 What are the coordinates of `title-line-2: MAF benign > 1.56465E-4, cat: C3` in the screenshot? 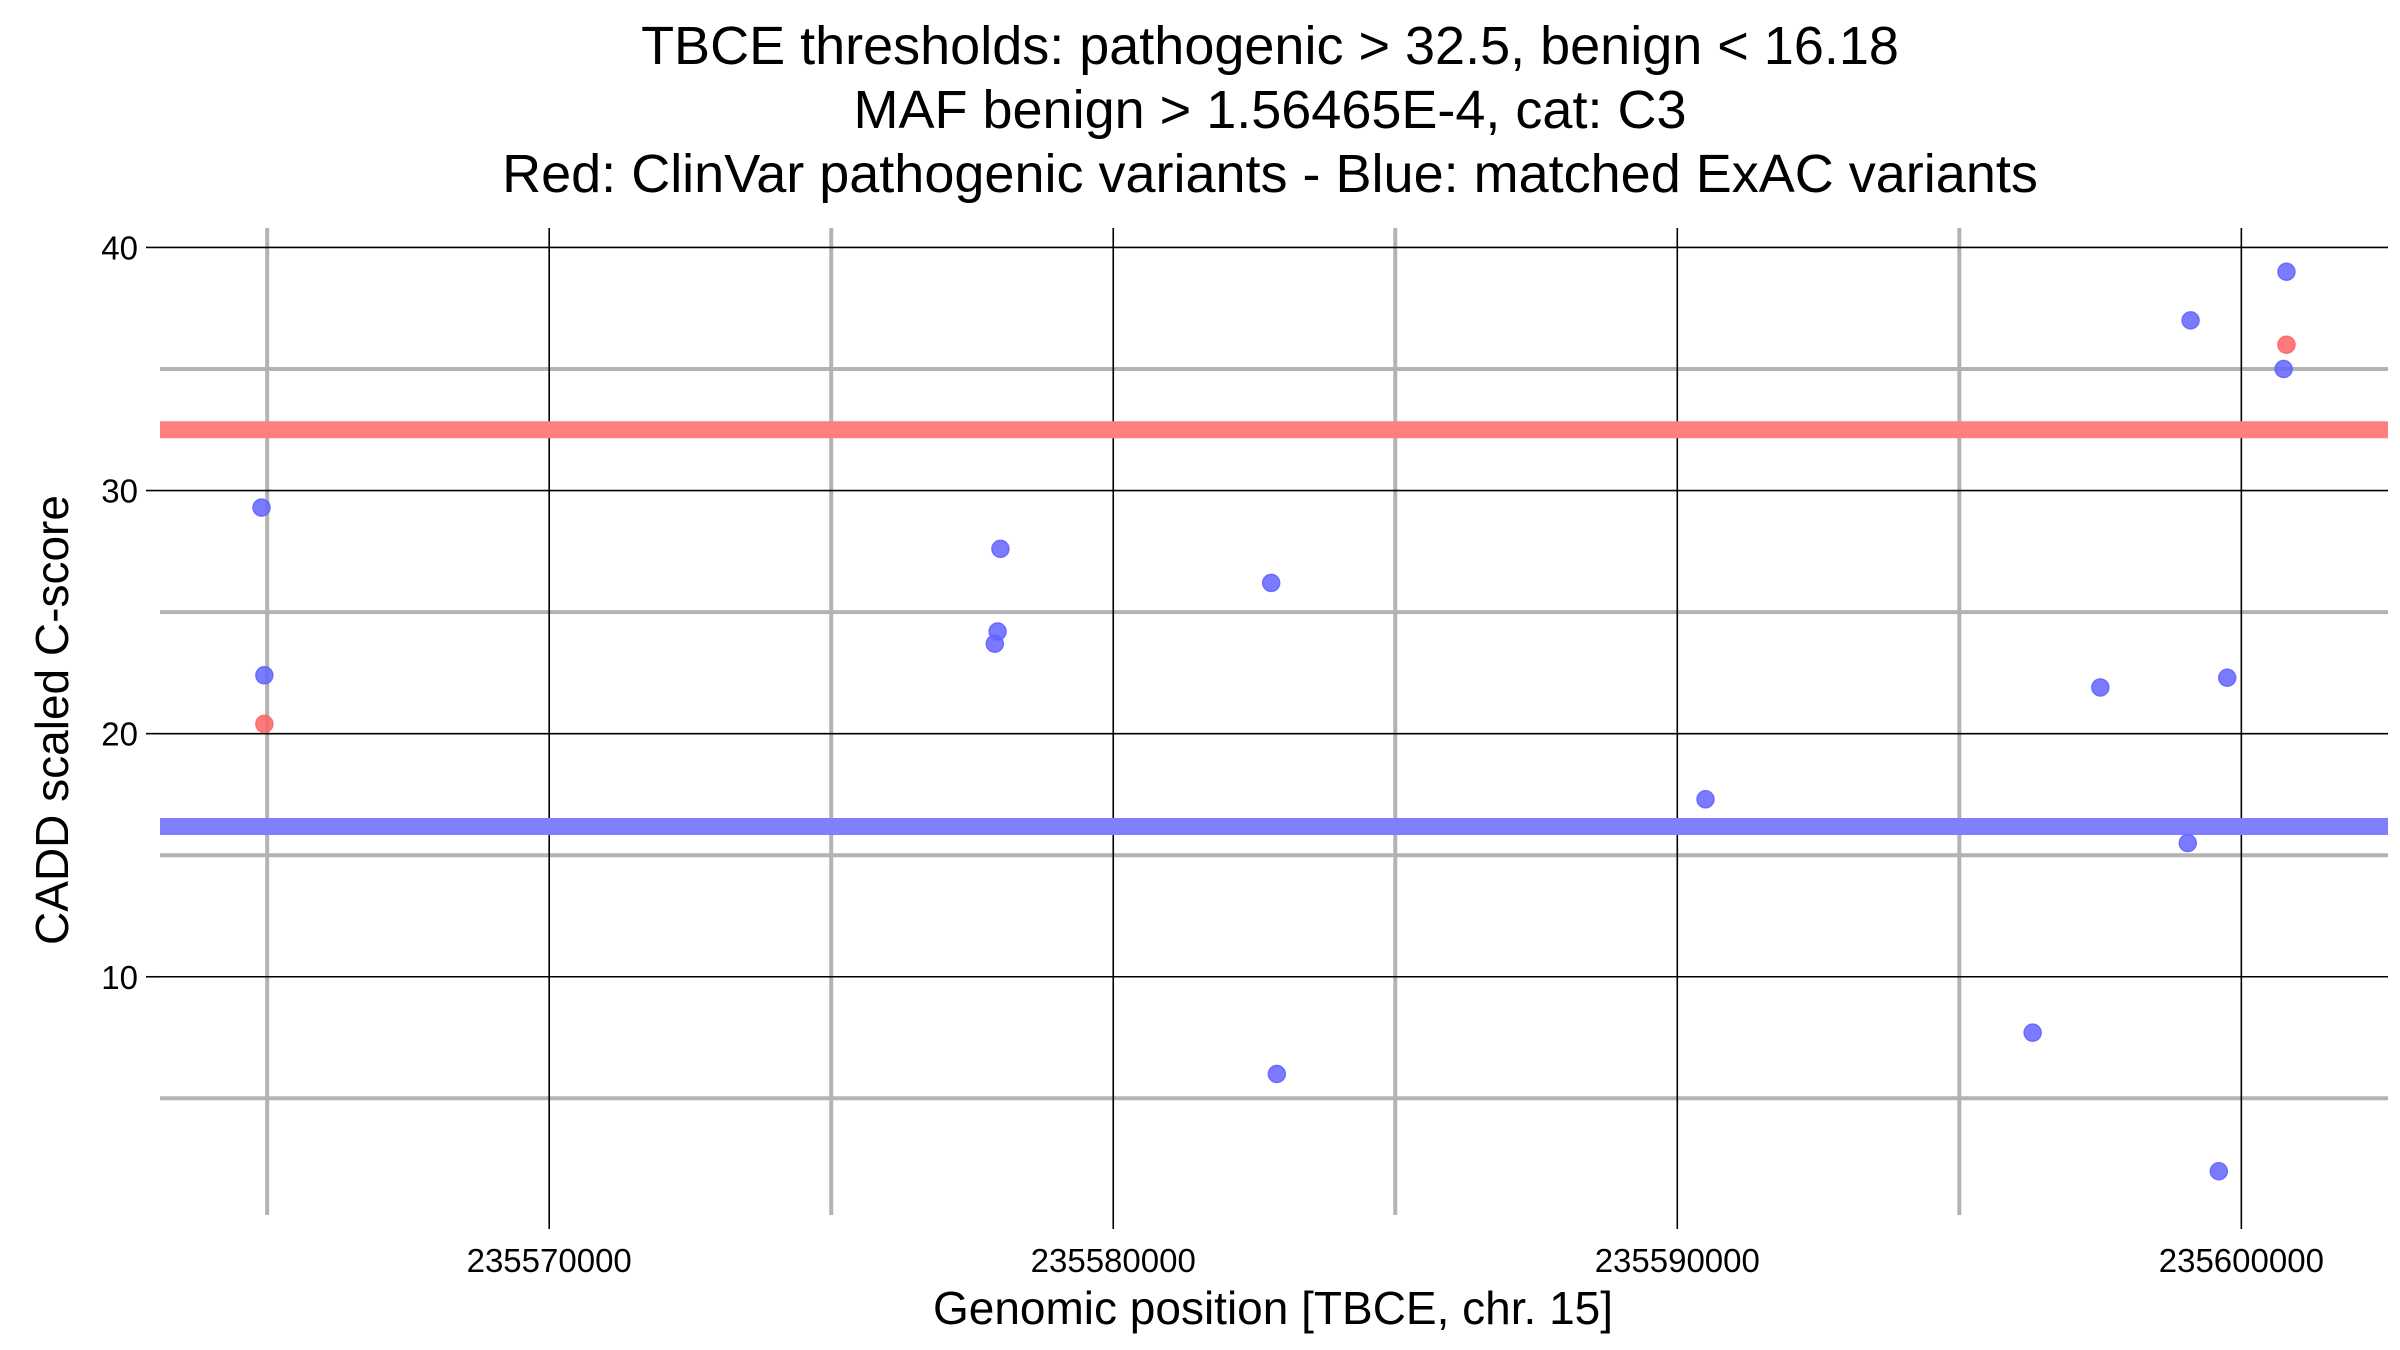 It's located at (1270, 110).